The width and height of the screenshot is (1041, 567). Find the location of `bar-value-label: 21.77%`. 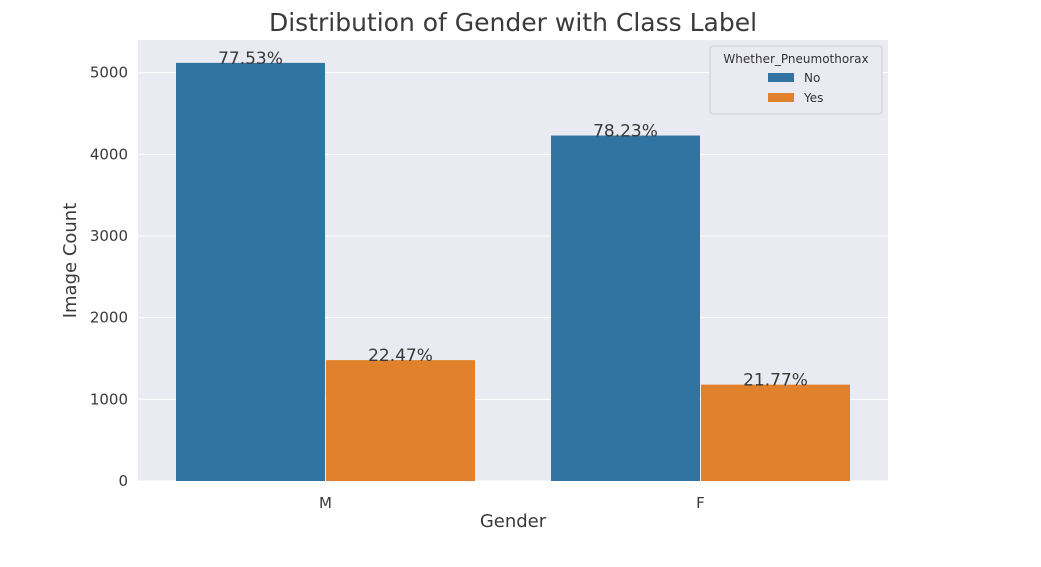

bar-value-label: 21.77% is located at coordinates (775, 381).